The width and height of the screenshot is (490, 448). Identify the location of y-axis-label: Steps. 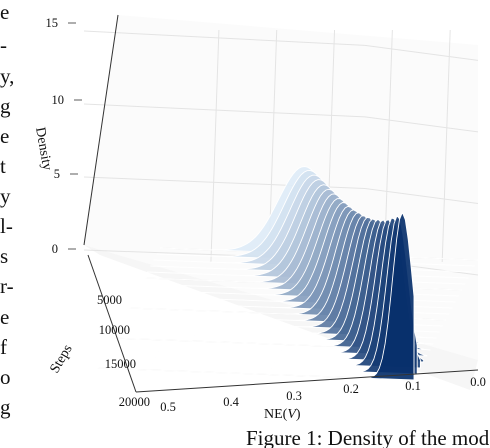
(61, 359).